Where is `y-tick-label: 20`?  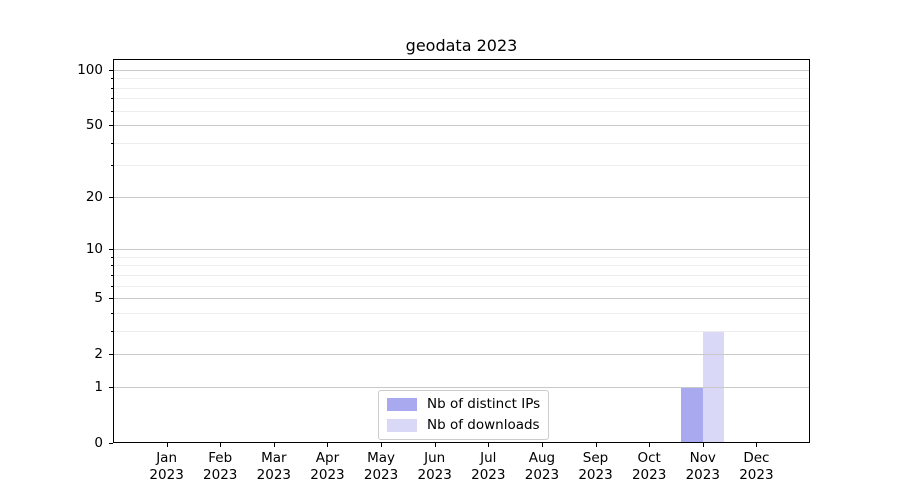 y-tick-label: 20 is located at coordinates (94, 196).